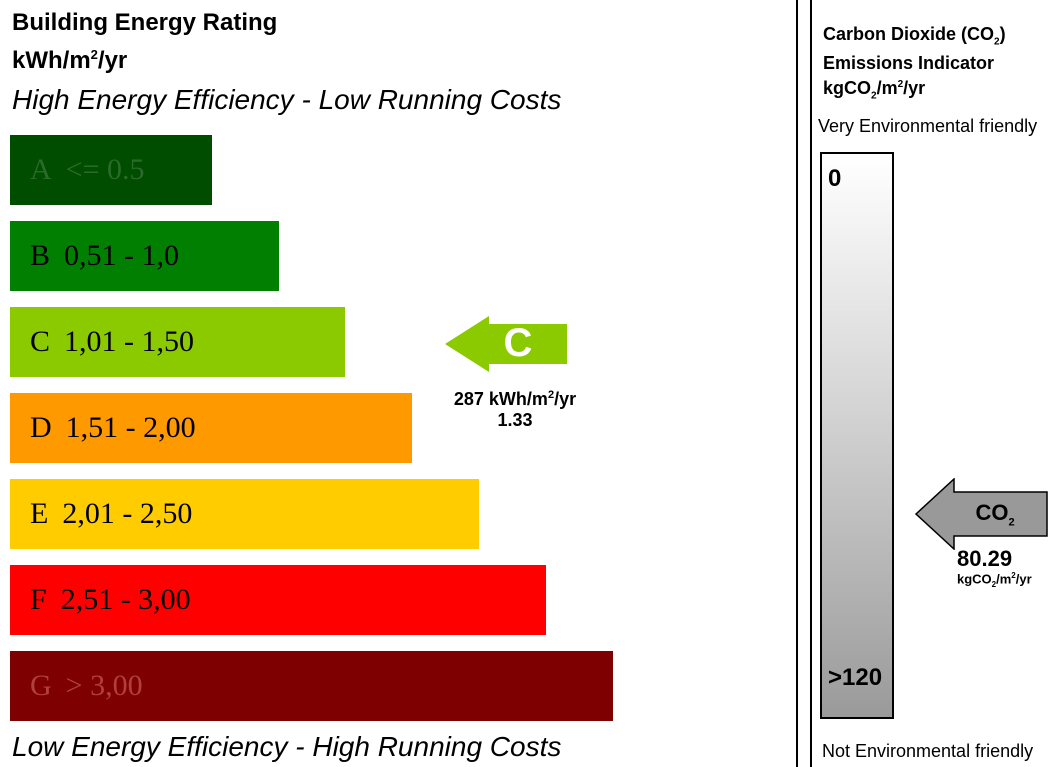 Image resolution: width=1060 pixels, height=767 pixels. What do you see at coordinates (797, 383) in the screenshot?
I see `divider-left` at bounding box center [797, 383].